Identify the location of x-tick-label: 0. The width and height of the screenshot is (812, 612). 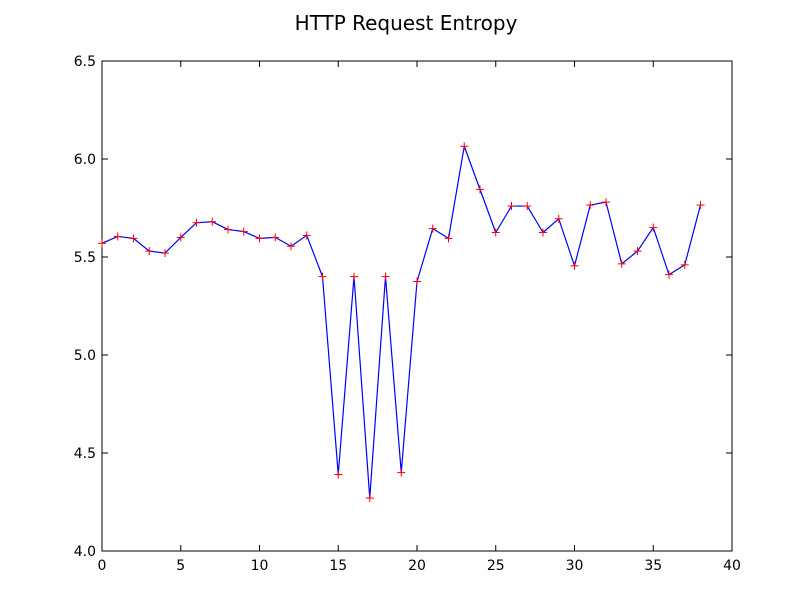
(102, 566).